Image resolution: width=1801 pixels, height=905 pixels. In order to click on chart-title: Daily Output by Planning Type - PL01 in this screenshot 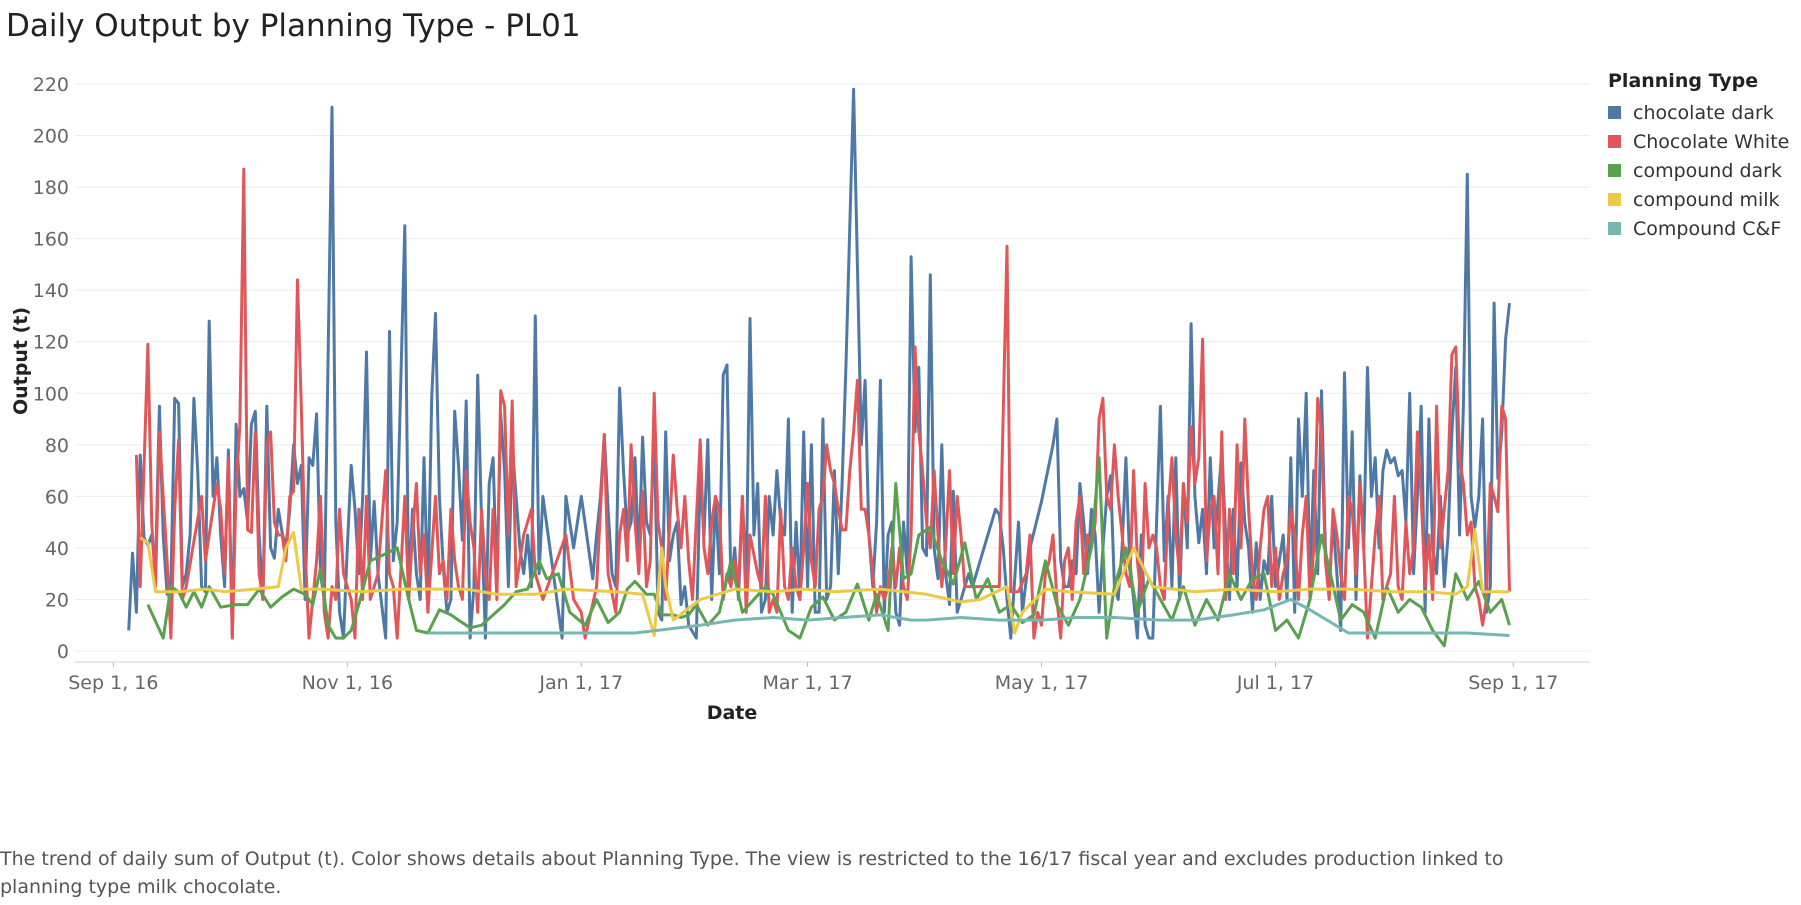, I will do `click(293, 26)`.